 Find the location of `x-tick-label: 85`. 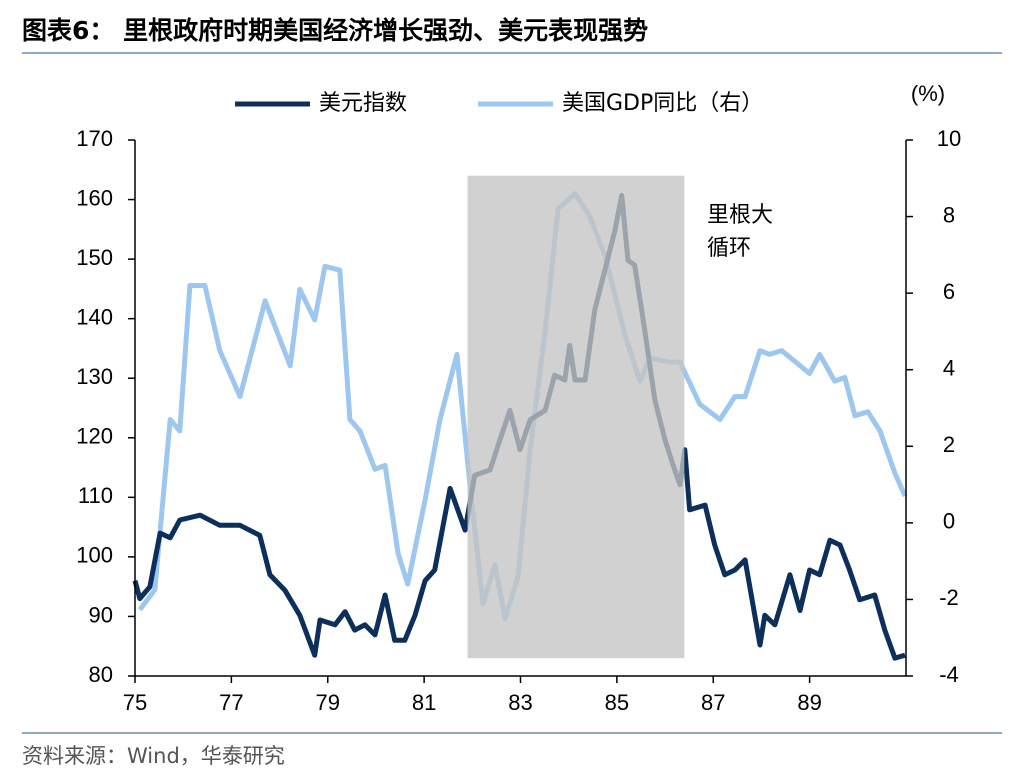

x-tick-label: 85 is located at coordinates (617, 702).